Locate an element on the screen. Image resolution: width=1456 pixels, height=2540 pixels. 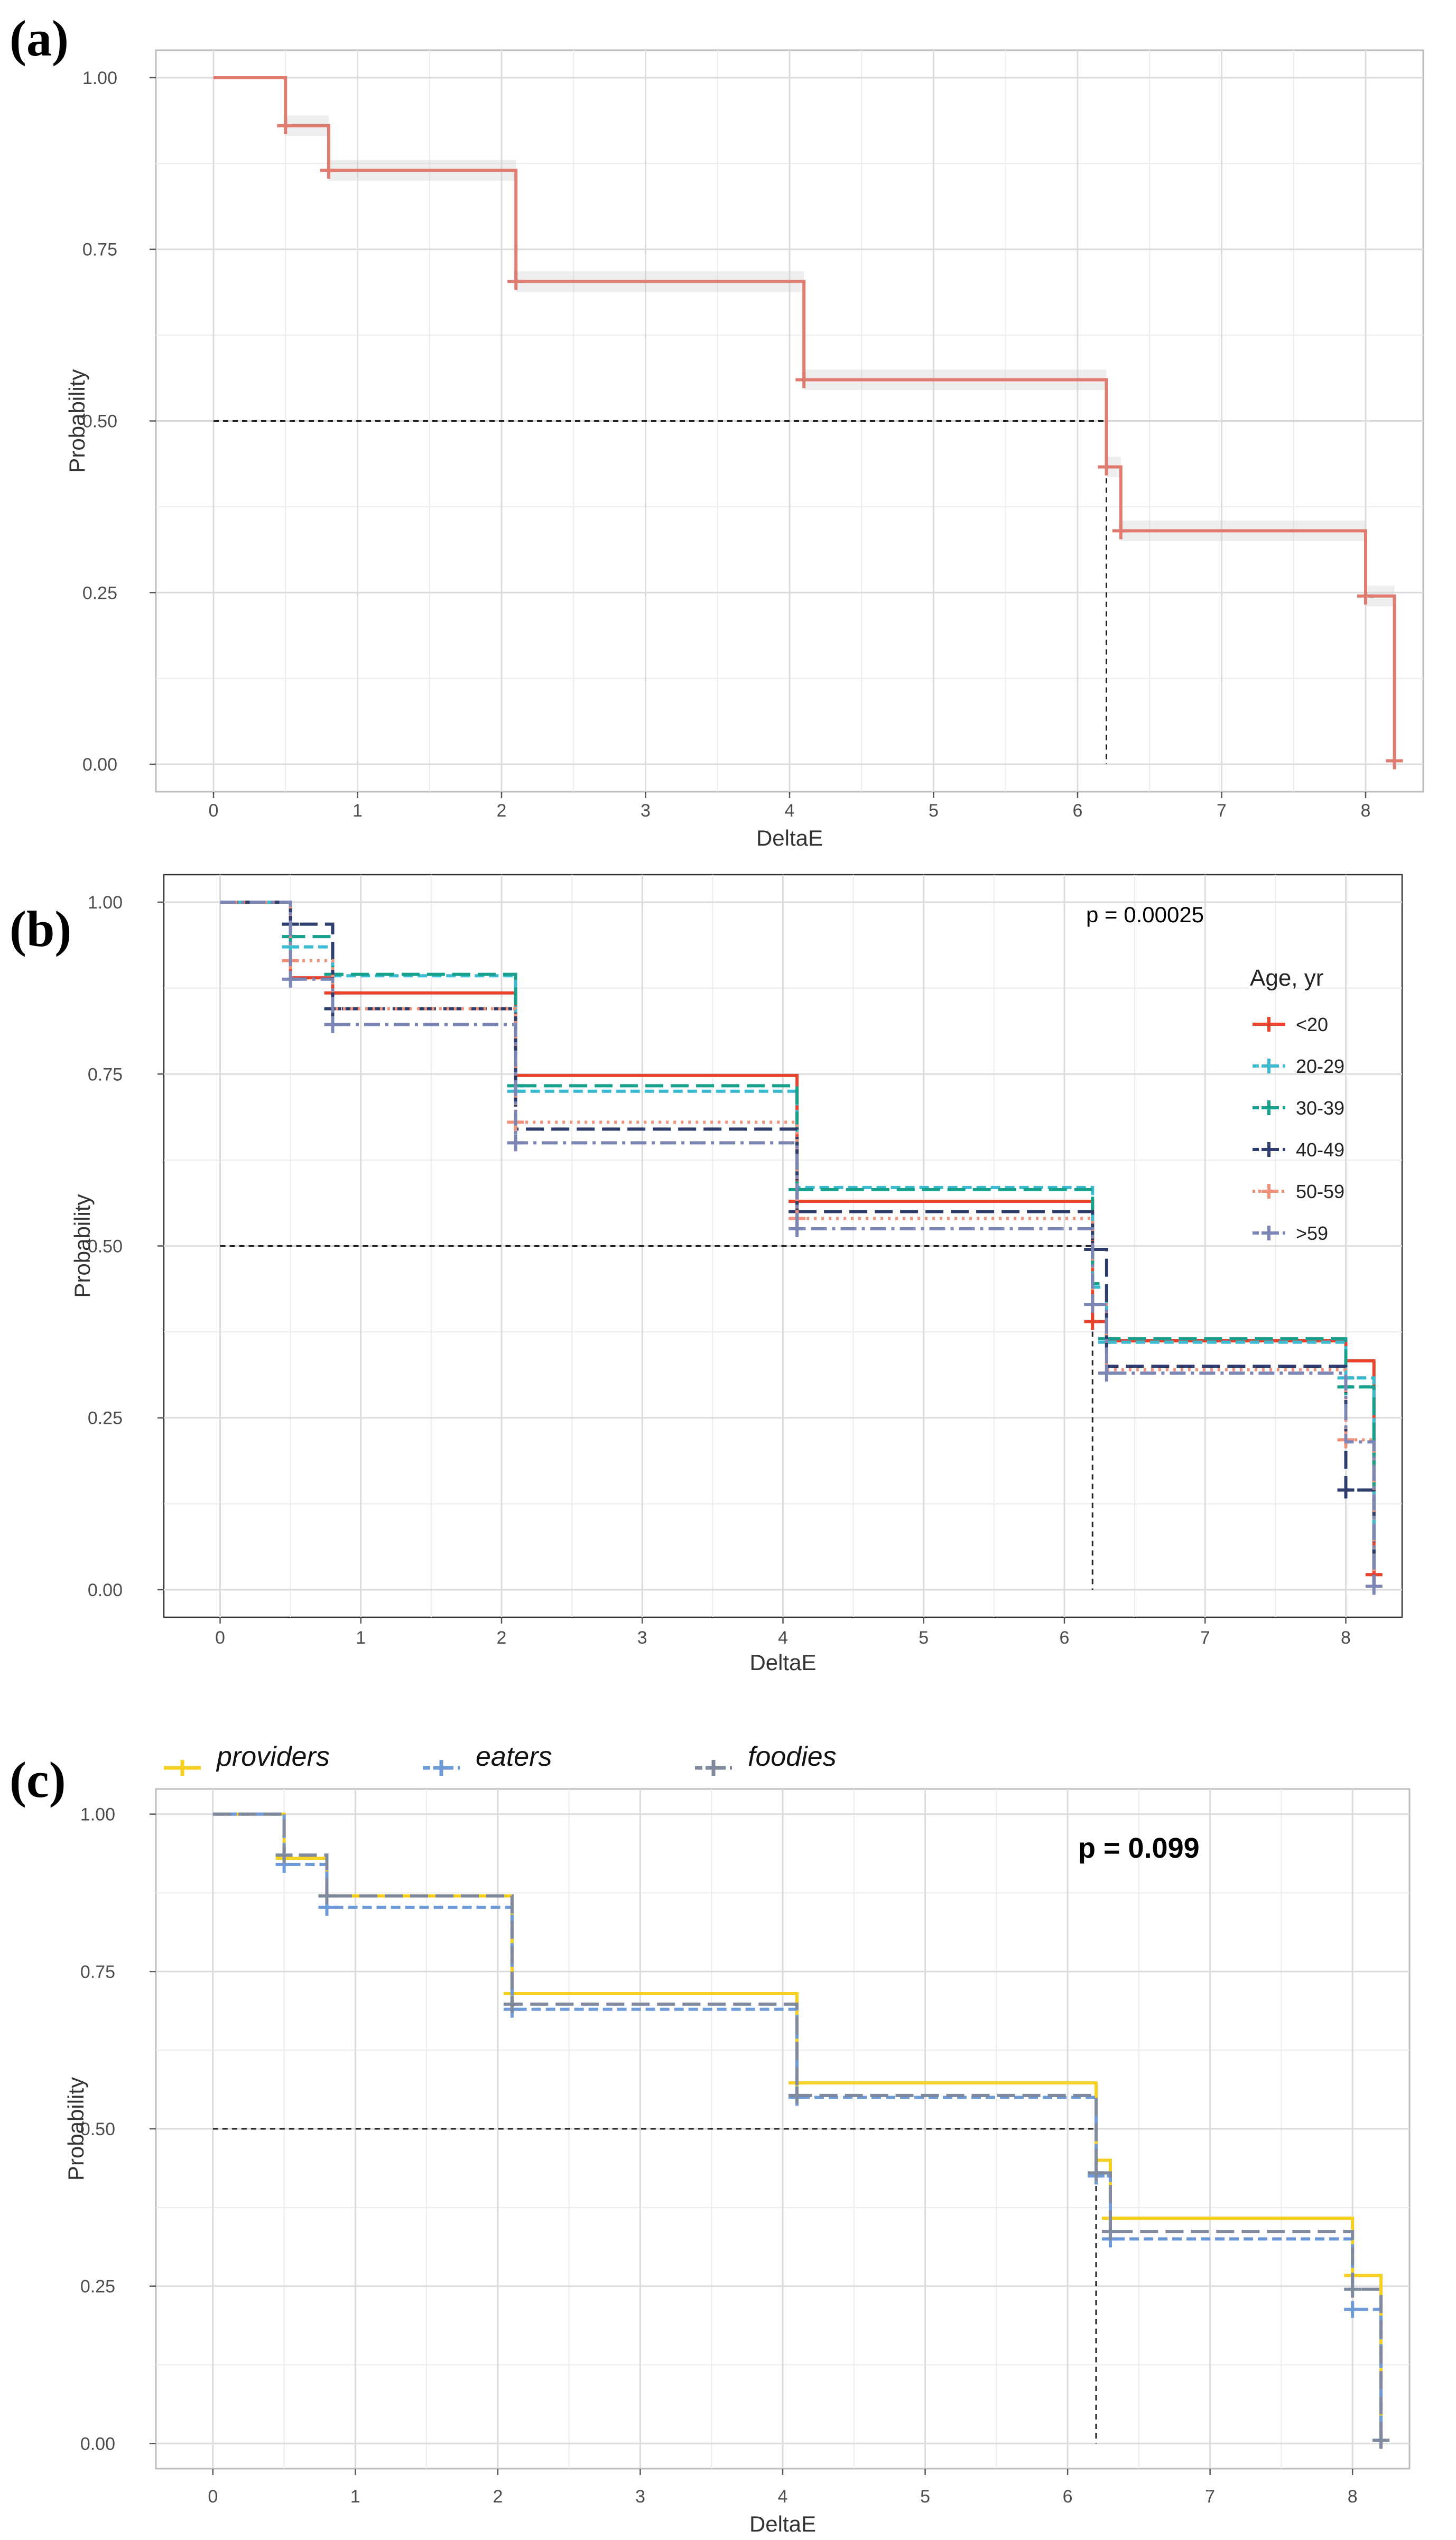
legend-label: eaters is located at coordinates (514, 1756).